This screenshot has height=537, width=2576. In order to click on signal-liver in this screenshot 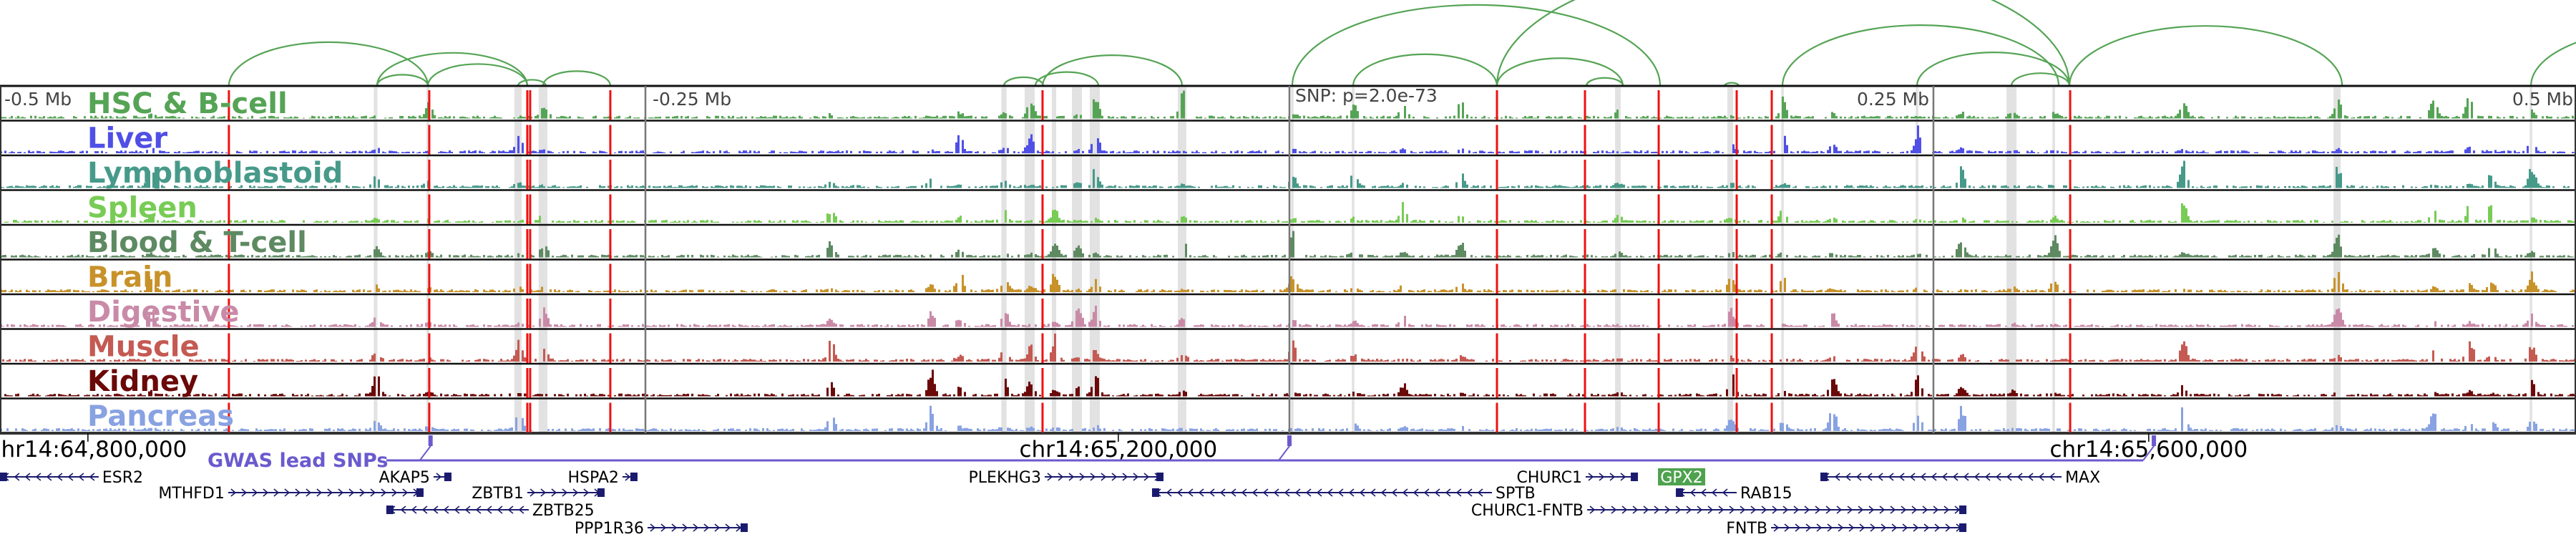, I will do `click(1288, 139)`.